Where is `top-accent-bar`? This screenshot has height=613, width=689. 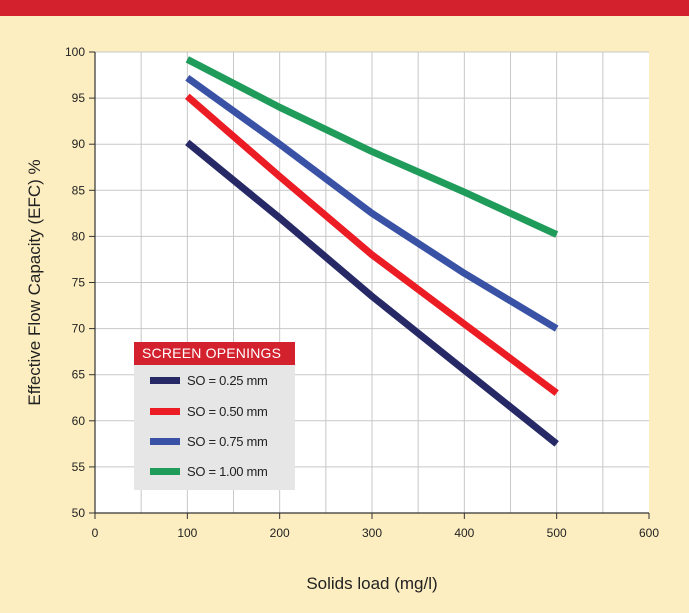 top-accent-bar is located at coordinates (344, 8).